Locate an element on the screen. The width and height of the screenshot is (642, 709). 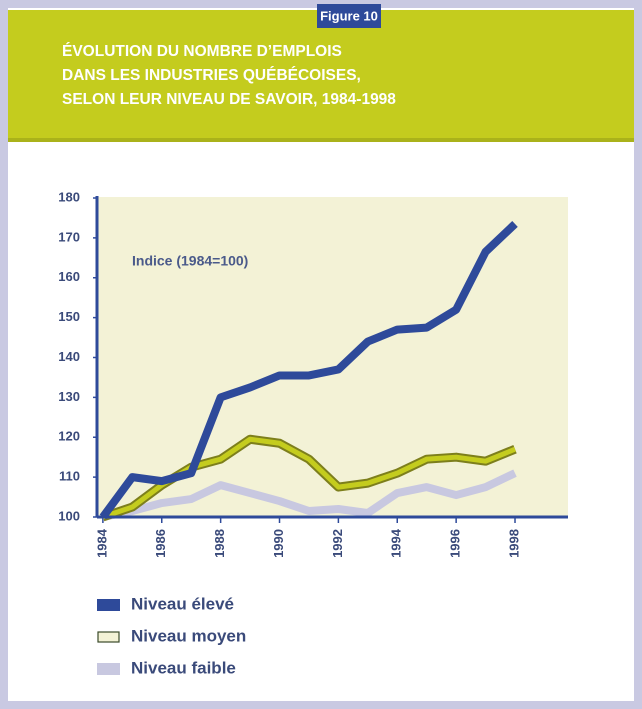
header-edge is located at coordinates (321, 140).